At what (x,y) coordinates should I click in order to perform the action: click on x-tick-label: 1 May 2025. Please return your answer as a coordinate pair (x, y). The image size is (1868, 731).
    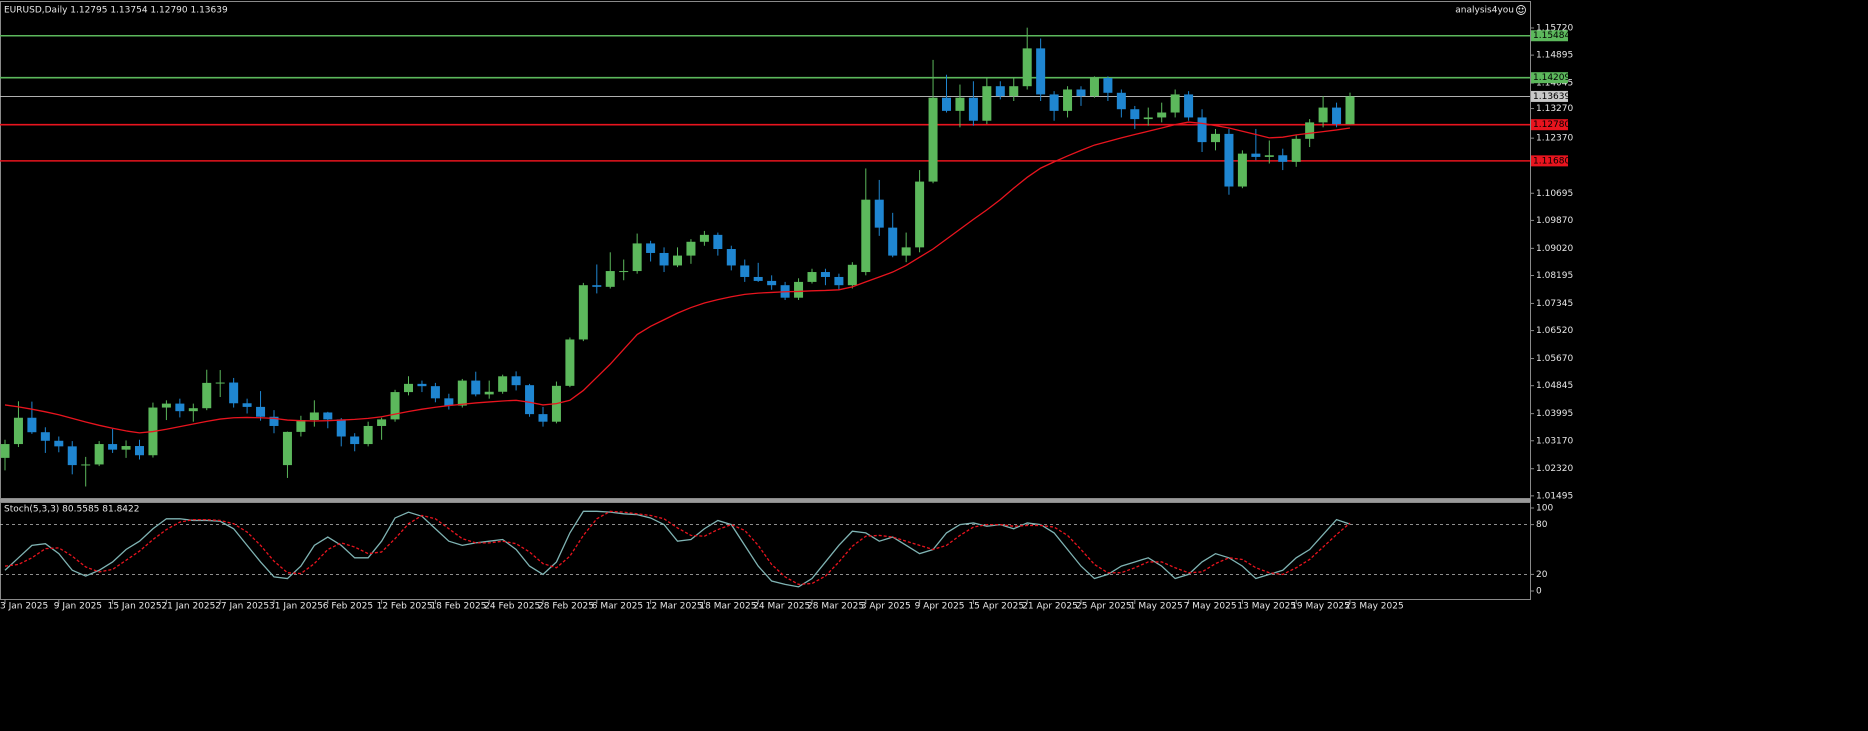
    Looking at the image, I should click on (1156, 607).